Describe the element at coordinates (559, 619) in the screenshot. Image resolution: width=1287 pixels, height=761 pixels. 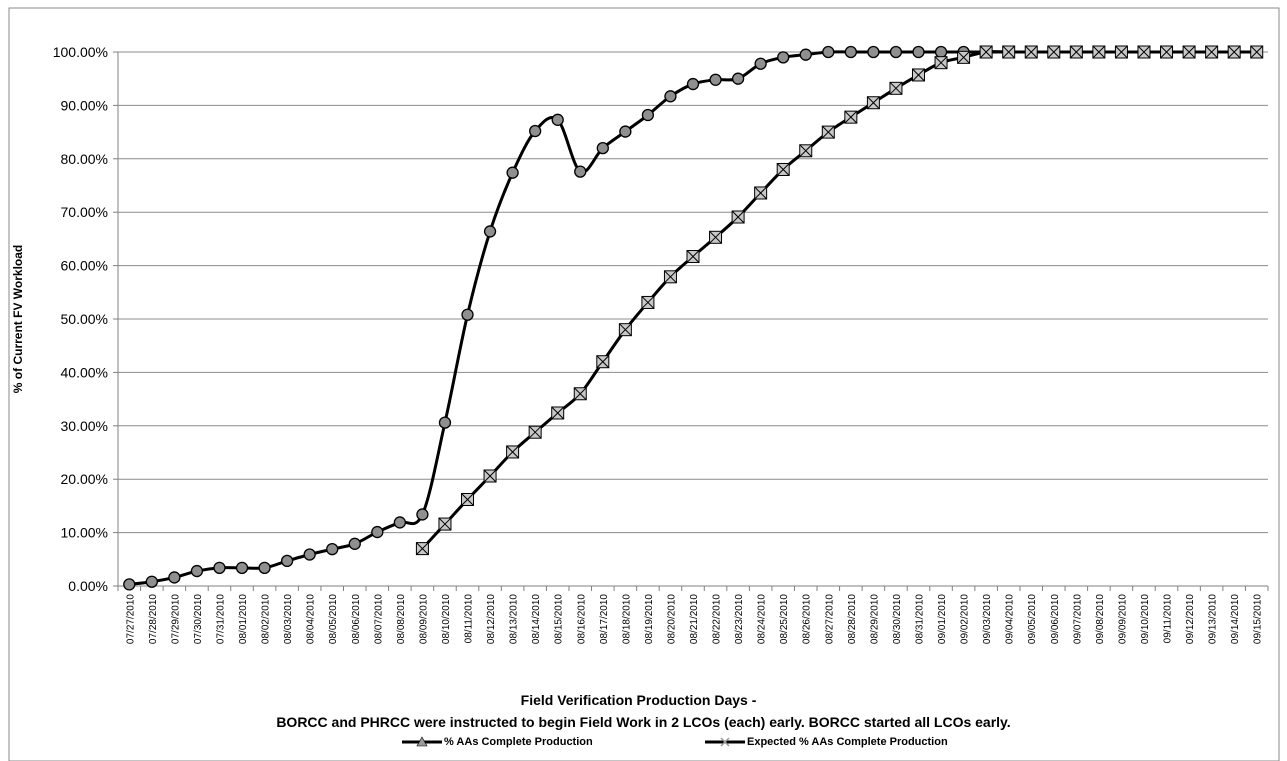
I see `x-tick-label: 08/15/2010` at that location.